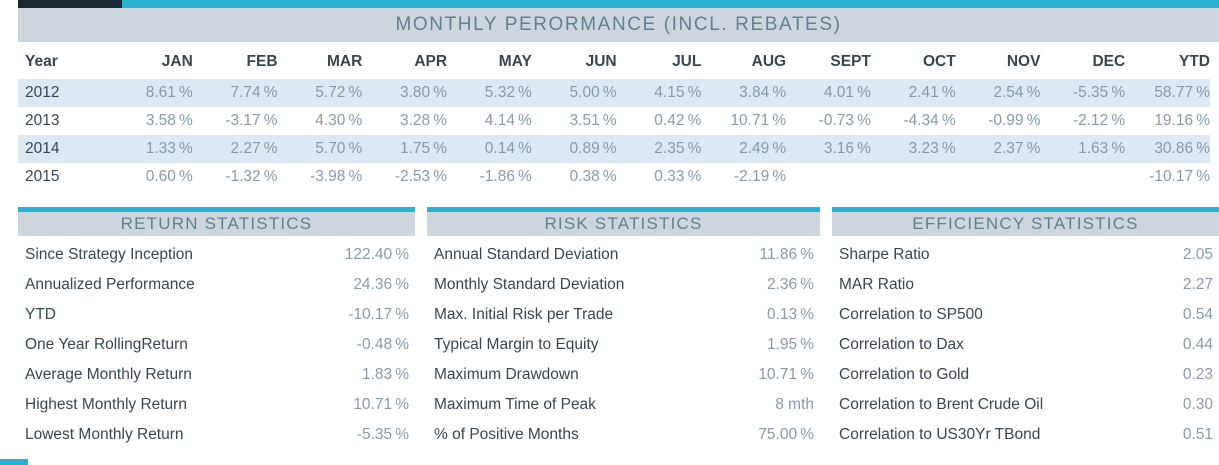 This screenshot has height=465, width=1219. What do you see at coordinates (1179, 176) in the screenshot?
I see `value-cell: -10.17 %` at bounding box center [1179, 176].